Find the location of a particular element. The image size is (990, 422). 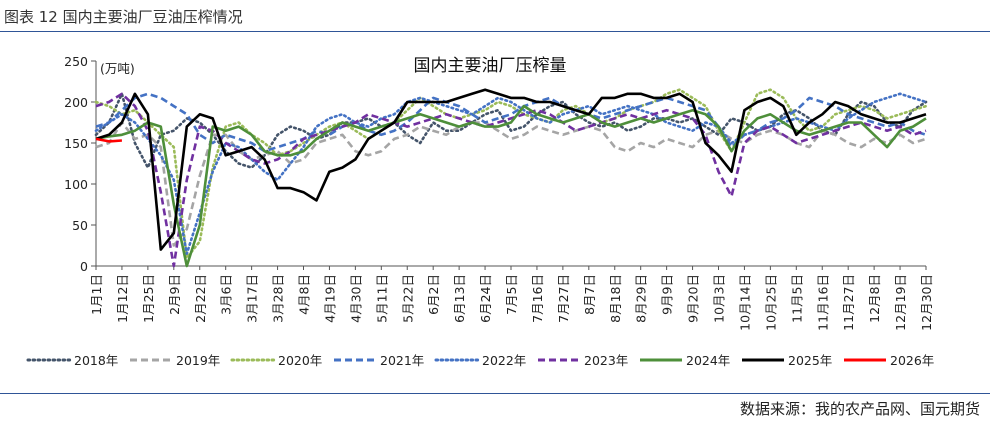

x-tick-label: 6月24日 is located at coordinates (485, 298).